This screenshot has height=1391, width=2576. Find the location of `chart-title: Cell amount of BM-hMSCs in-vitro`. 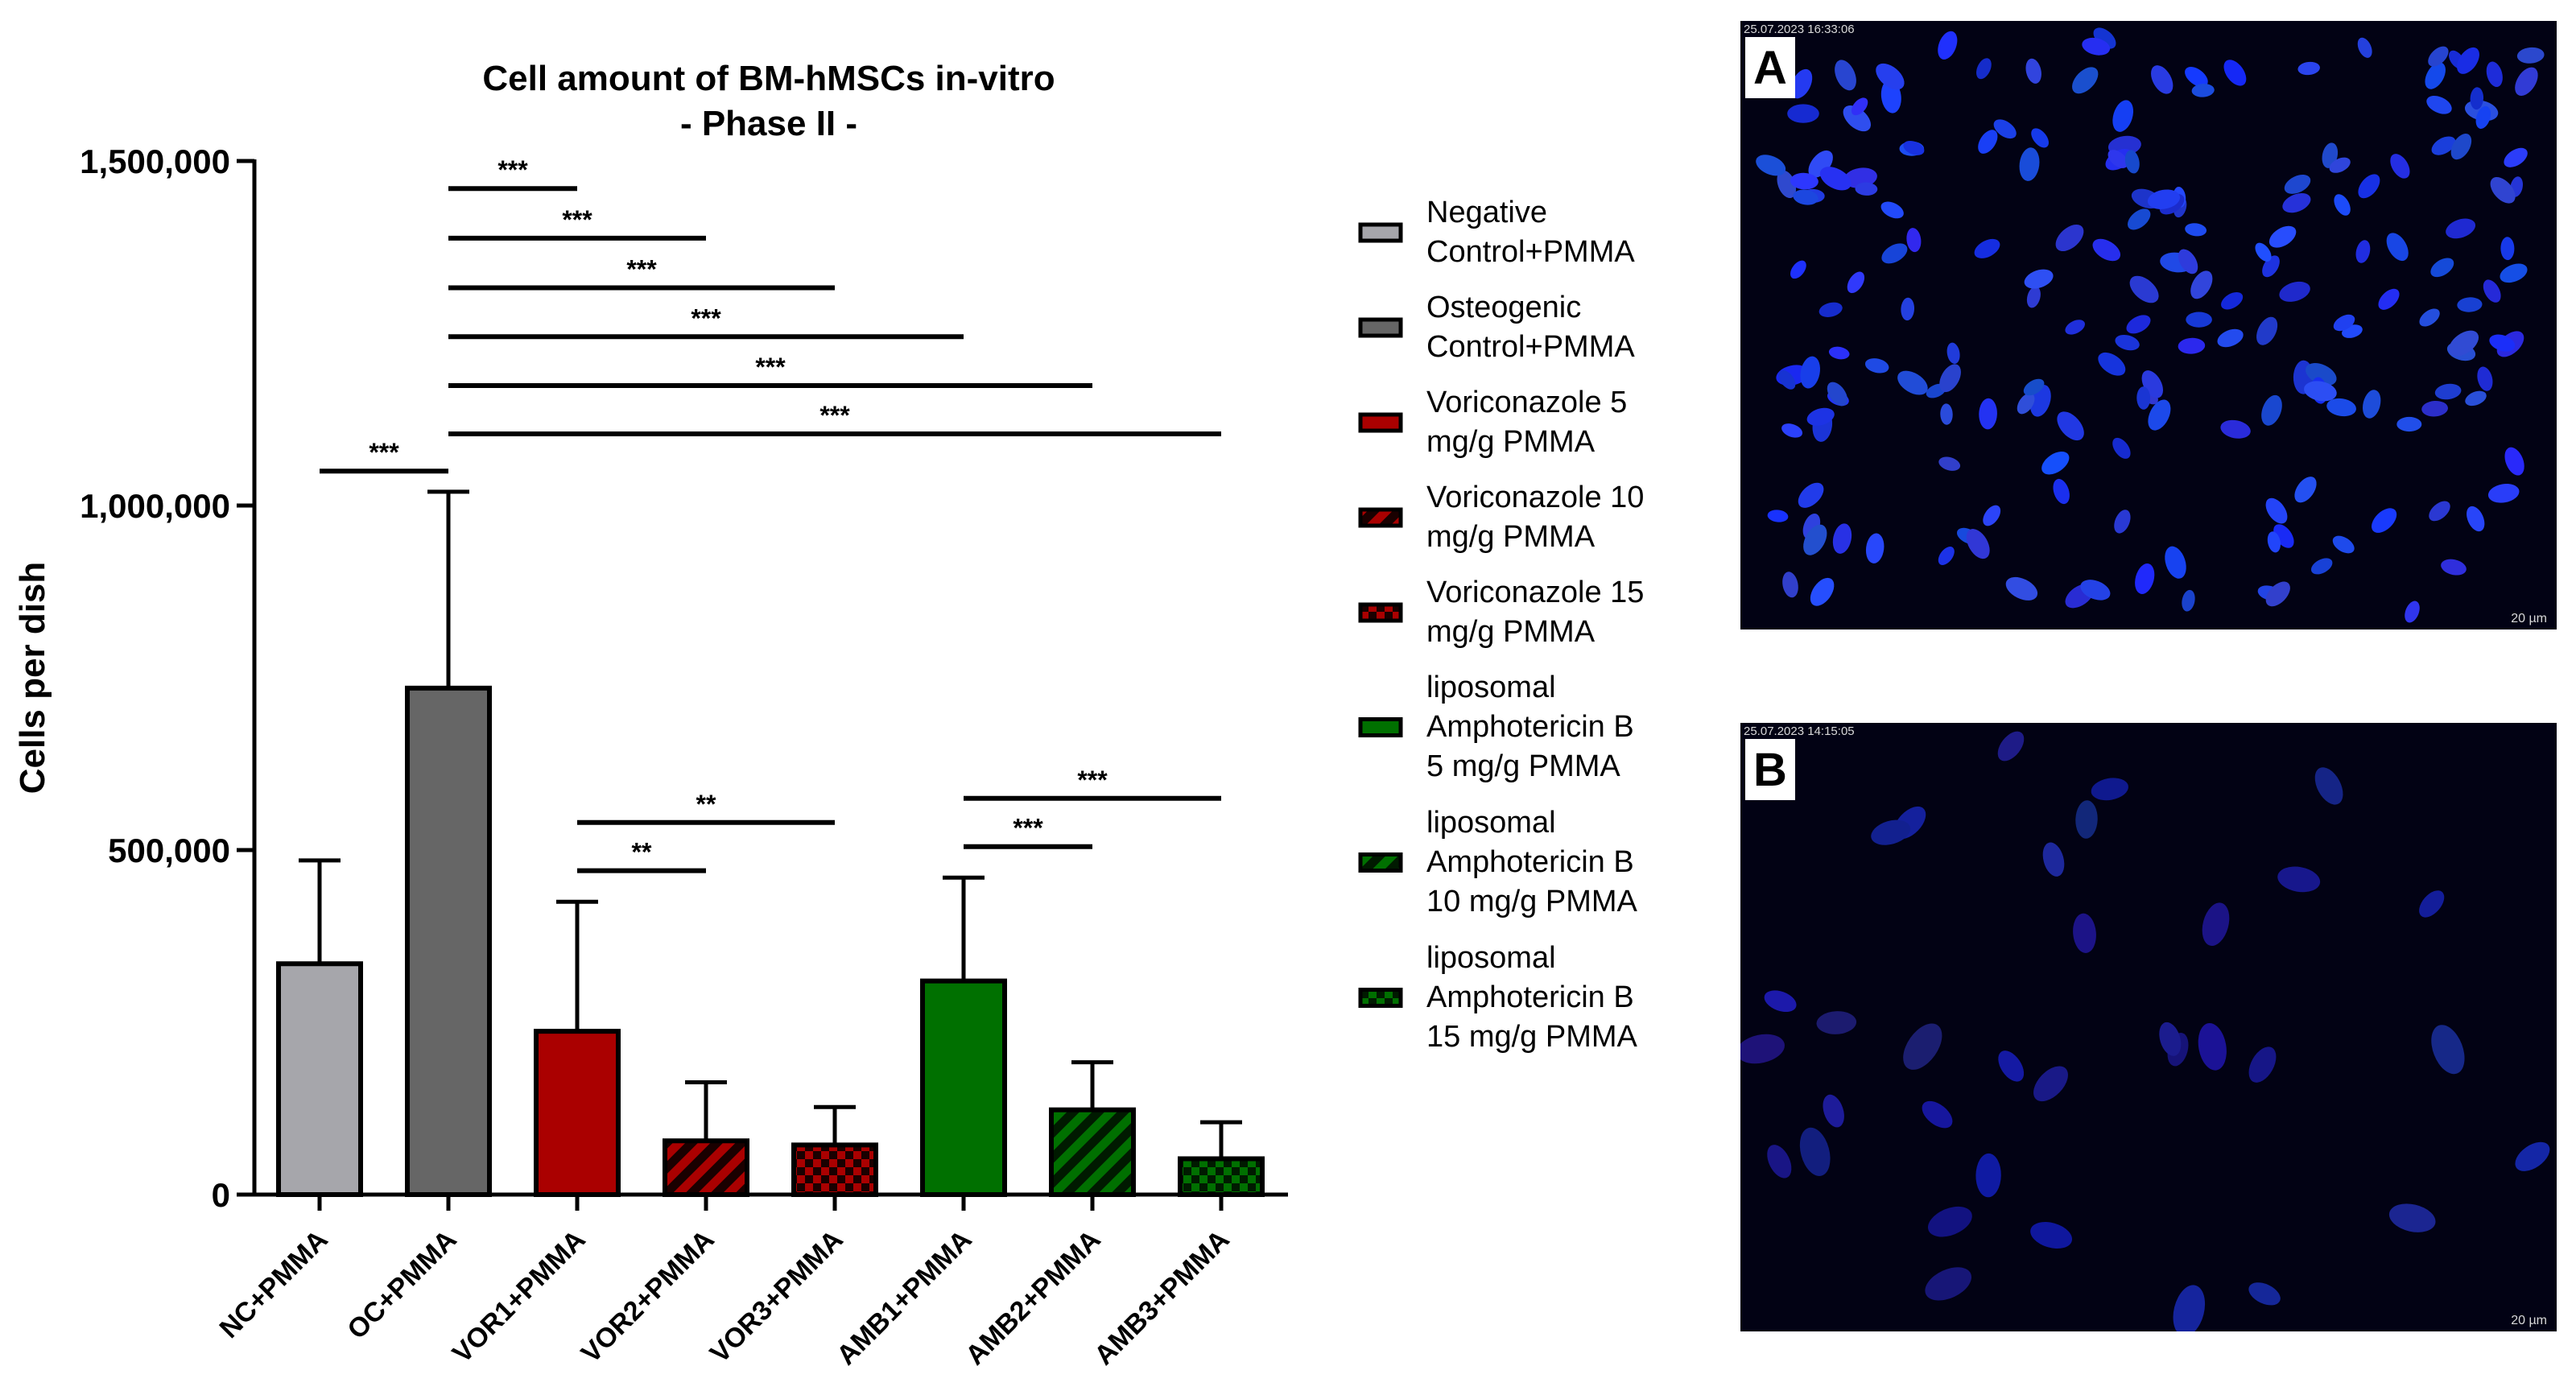

chart-title: Cell amount of BM-hMSCs in-vitro is located at coordinates (768, 78).